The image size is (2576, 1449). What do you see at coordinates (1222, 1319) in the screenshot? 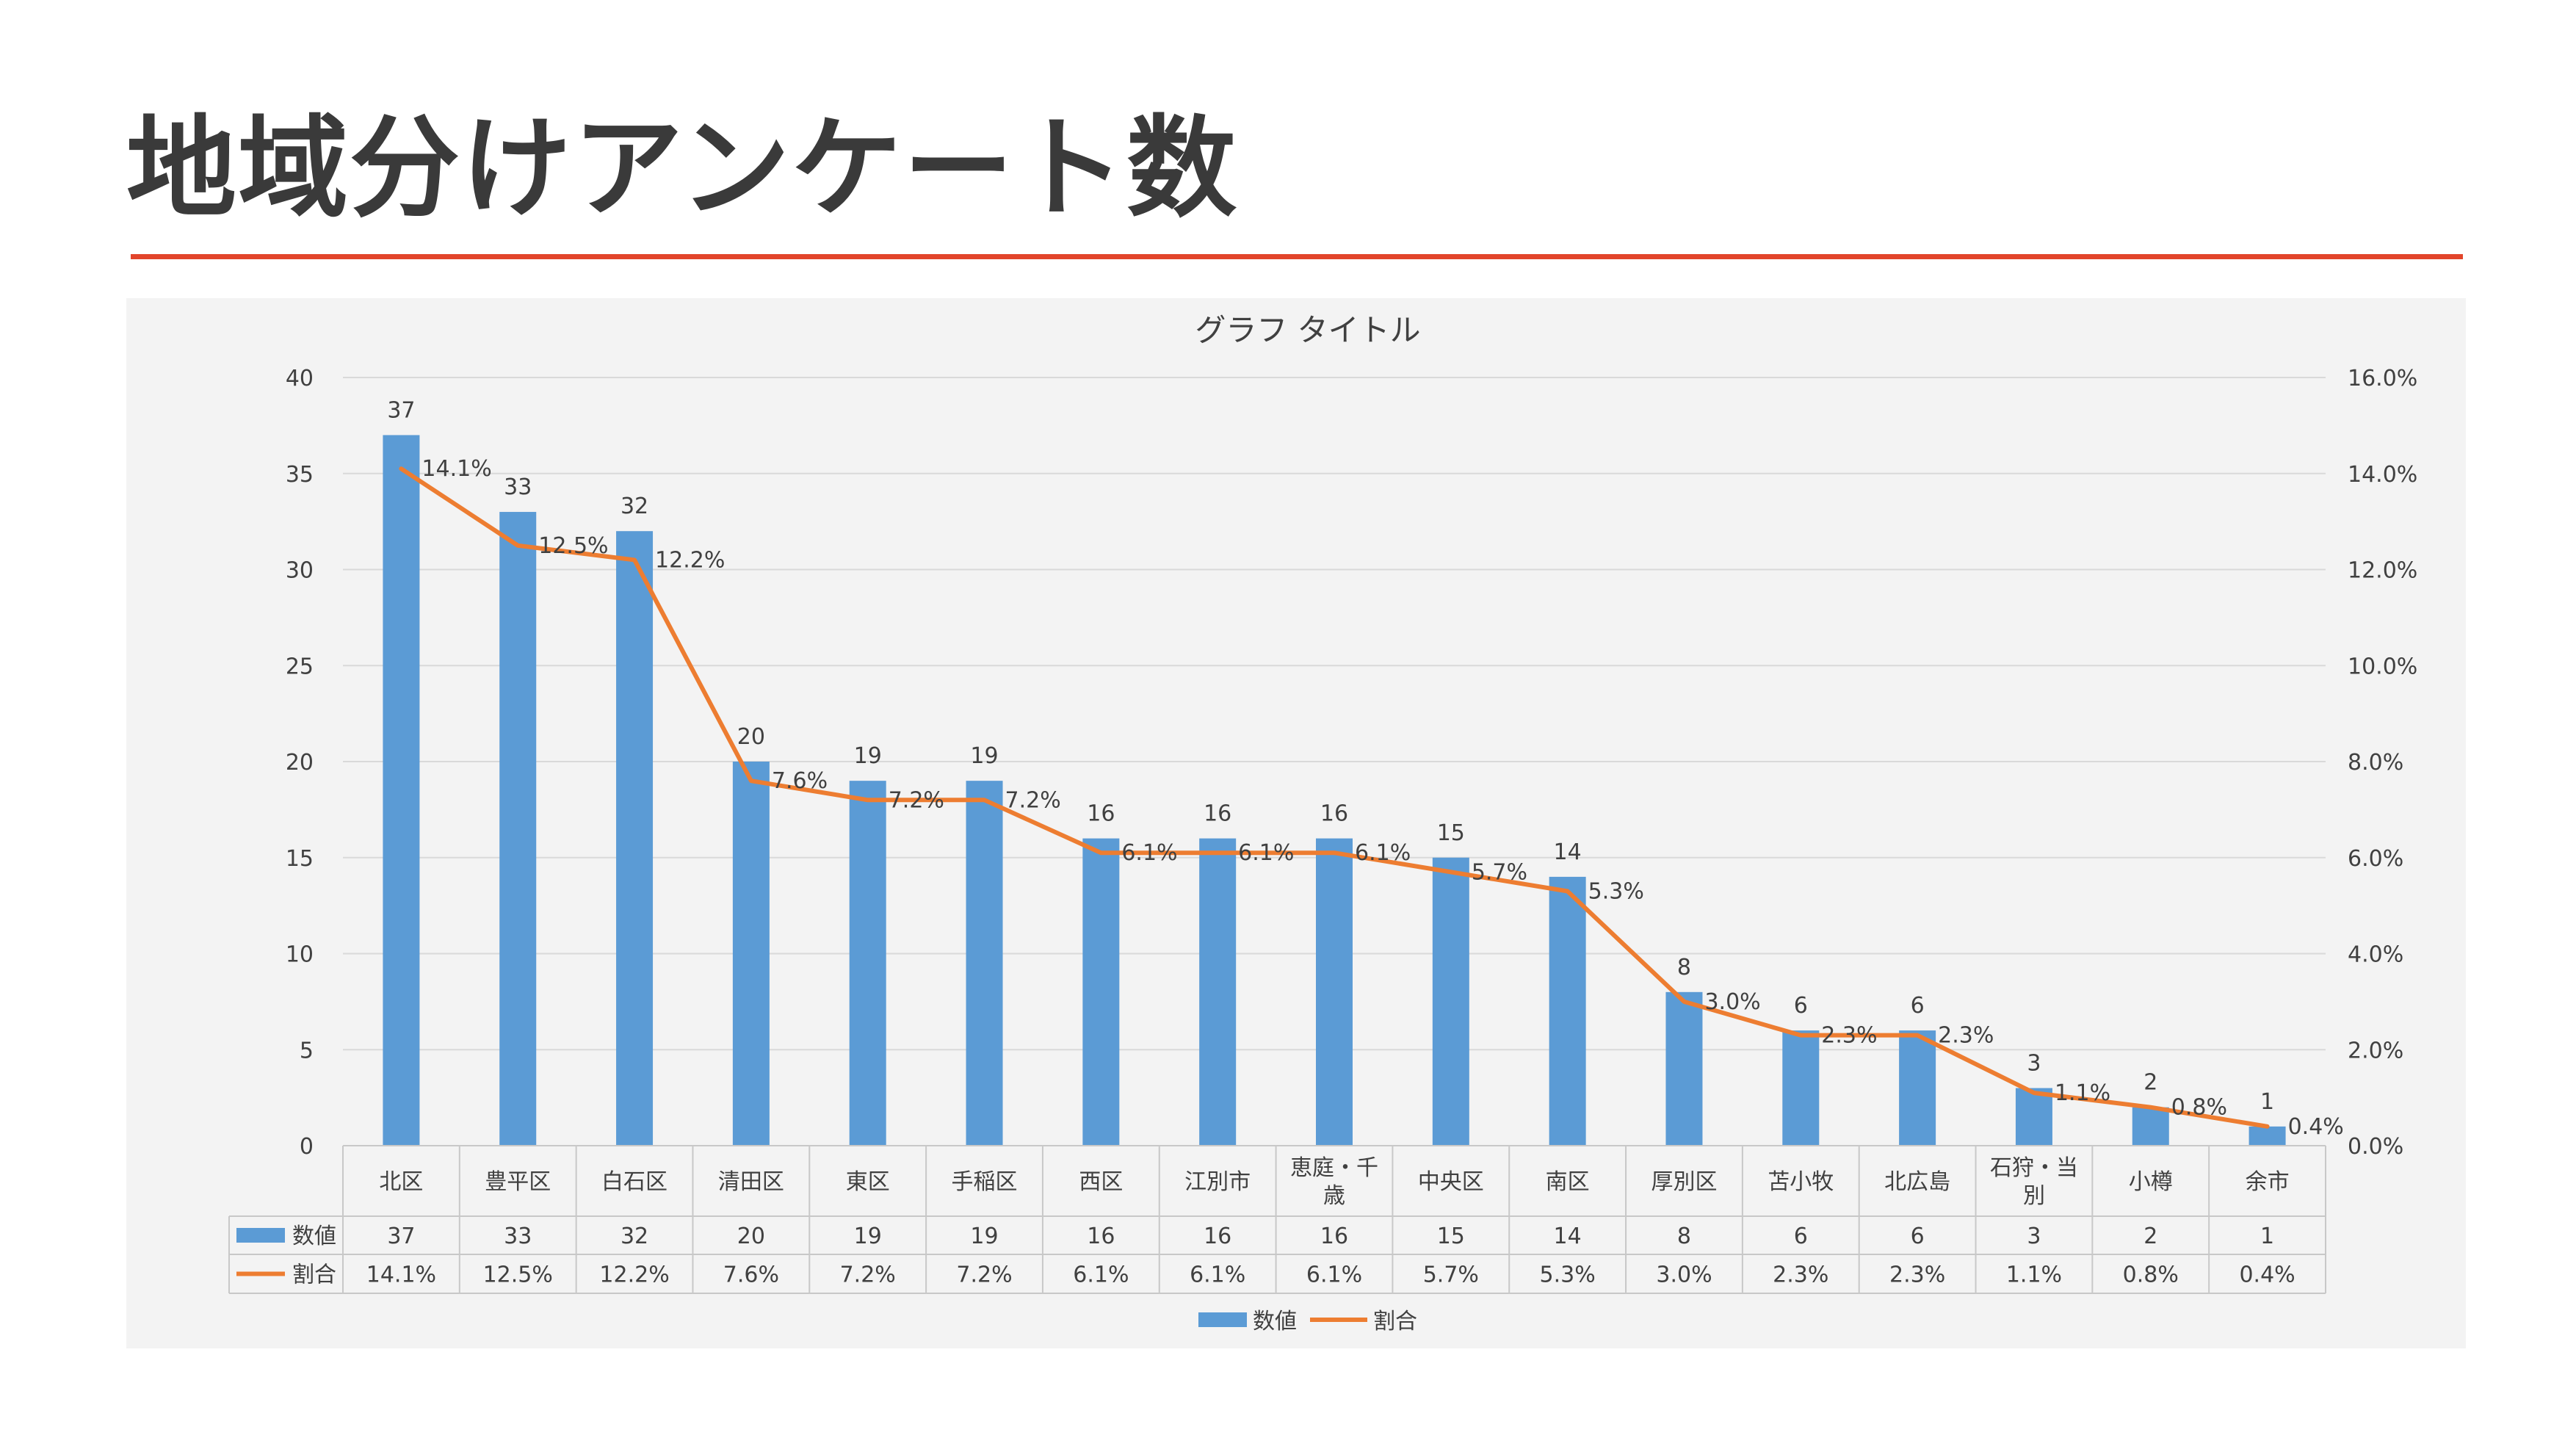
I see `legend-key-bar` at bounding box center [1222, 1319].